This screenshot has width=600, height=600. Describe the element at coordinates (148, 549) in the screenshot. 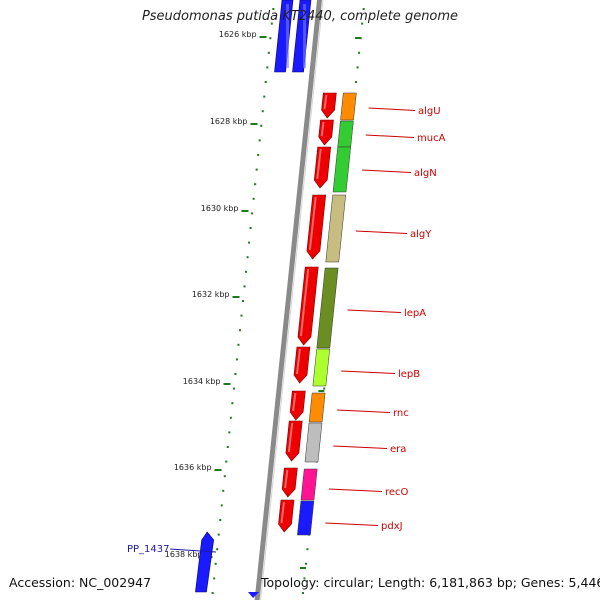

I see `forward-gene-label: PP_1437` at that location.